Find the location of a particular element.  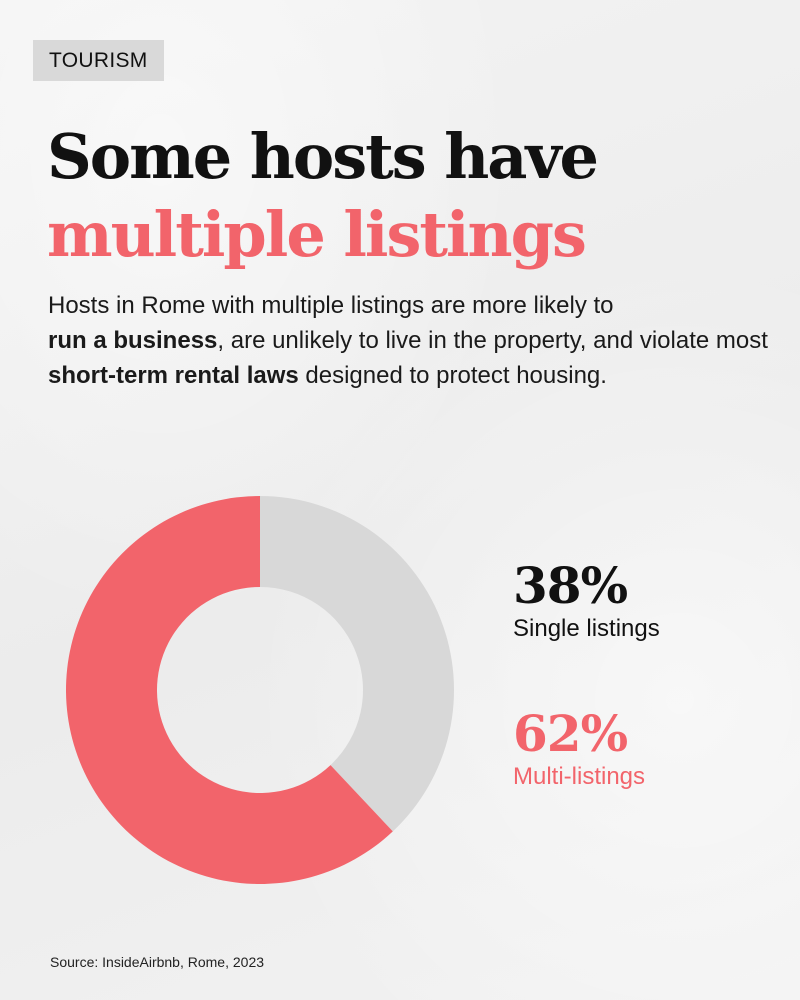

stat-single-percent: 38% is located at coordinates (570, 585).